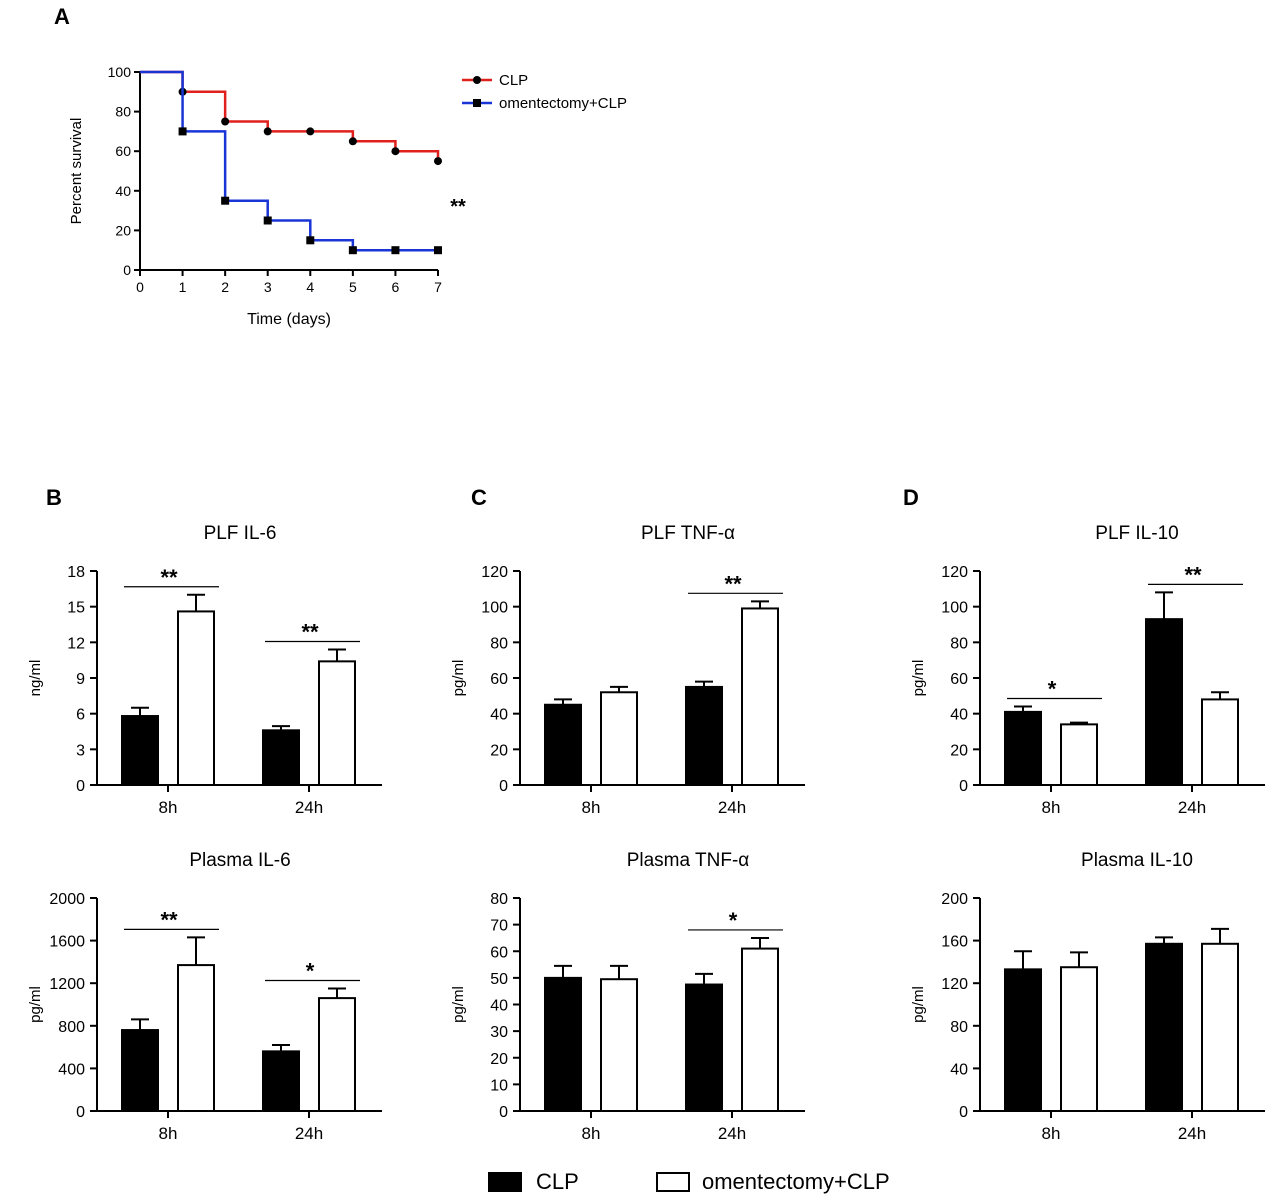 This screenshot has height=1200, width=1280. What do you see at coordinates (71, 1069) in the screenshot?
I see `y-tick-label-p3: 400` at bounding box center [71, 1069].